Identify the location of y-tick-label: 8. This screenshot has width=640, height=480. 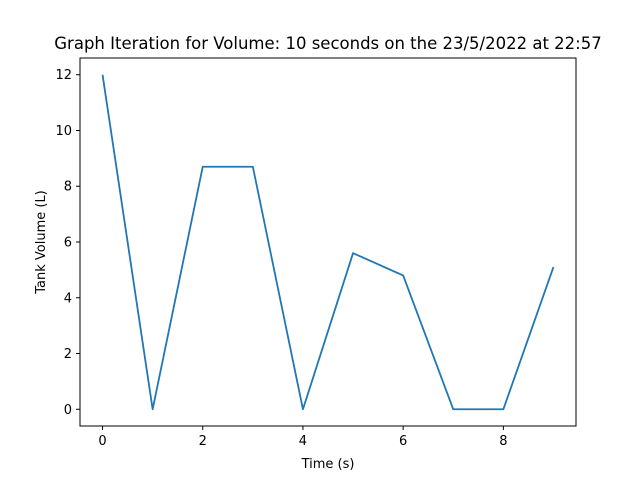
(68, 187).